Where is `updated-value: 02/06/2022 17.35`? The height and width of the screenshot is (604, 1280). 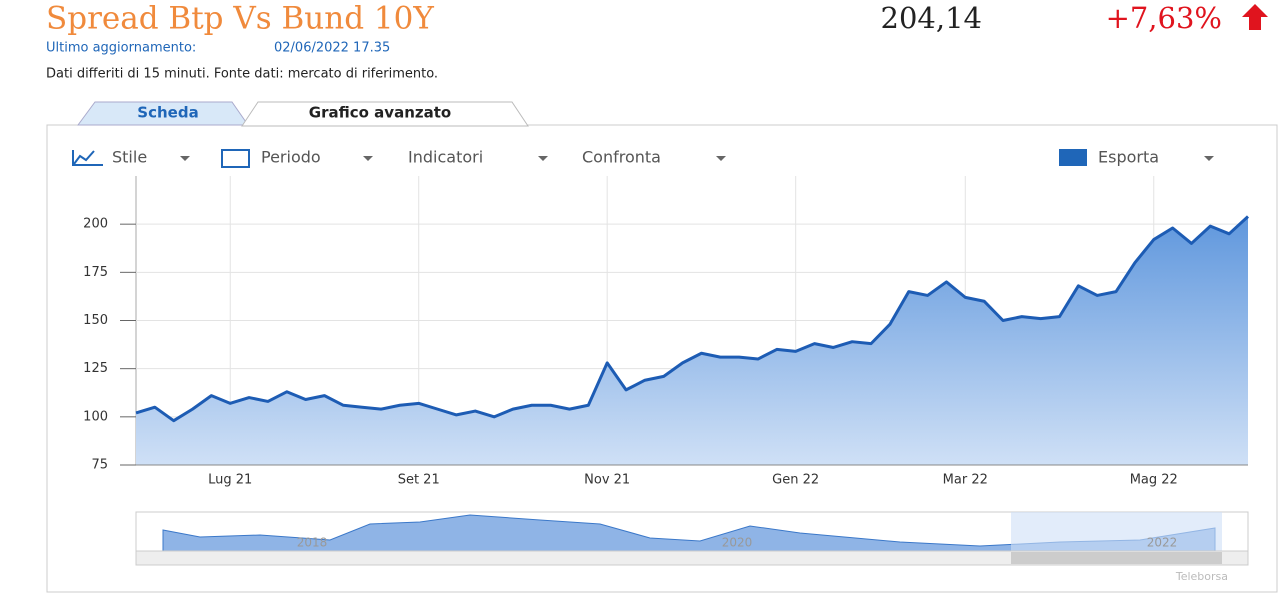
updated-value: 02/06/2022 17.35 is located at coordinates (332, 48).